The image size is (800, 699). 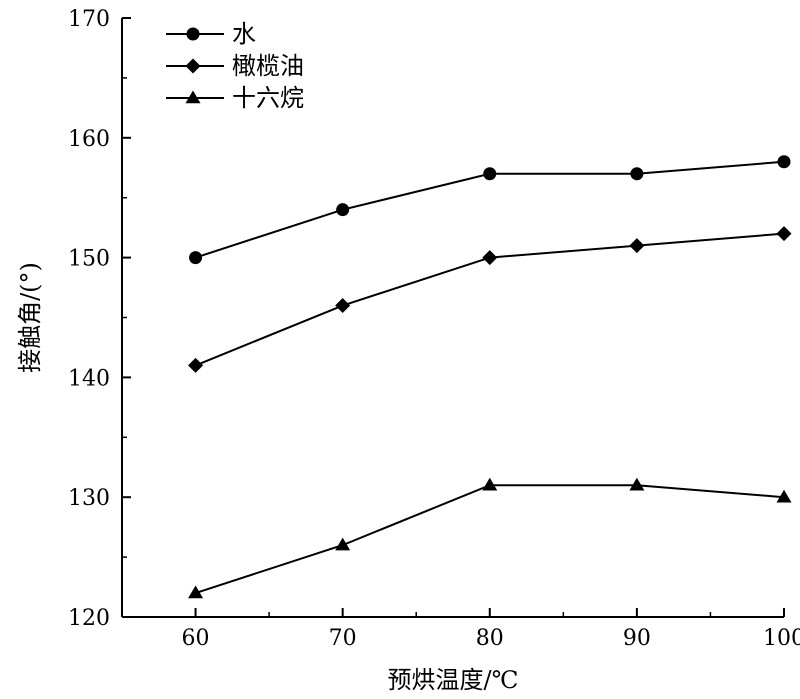 I want to click on legend-entry: 水, so click(x=211, y=34).